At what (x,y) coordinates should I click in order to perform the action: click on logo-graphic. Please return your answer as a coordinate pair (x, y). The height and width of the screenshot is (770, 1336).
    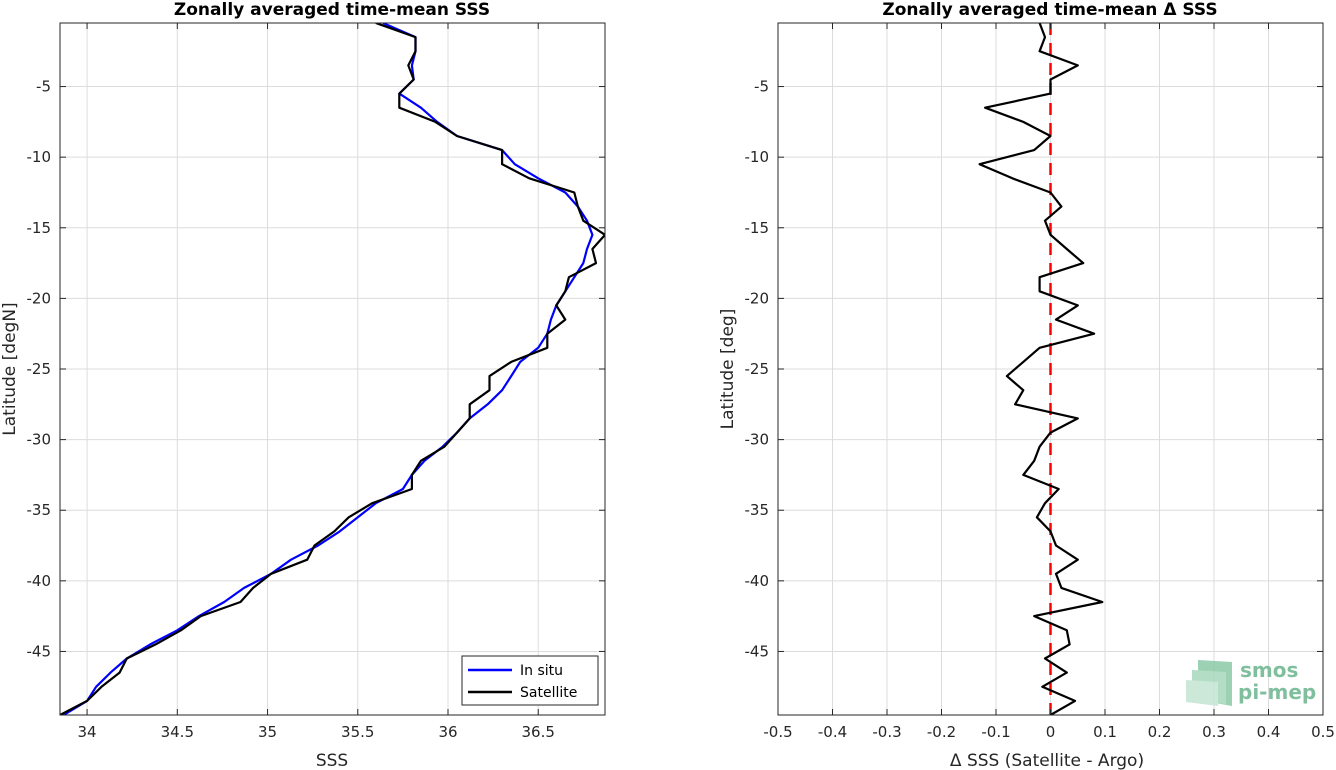
    Looking at the image, I should click on (1209, 683).